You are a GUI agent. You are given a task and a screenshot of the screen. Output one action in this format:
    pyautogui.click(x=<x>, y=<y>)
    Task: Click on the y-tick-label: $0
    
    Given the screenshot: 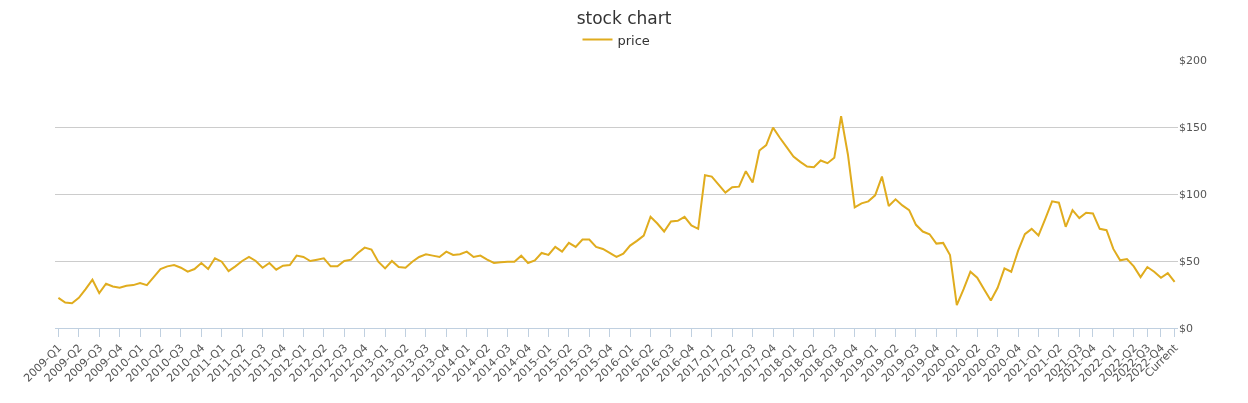 What is the action you would take?
    pyautogui.click(x=1186, y=328)
    